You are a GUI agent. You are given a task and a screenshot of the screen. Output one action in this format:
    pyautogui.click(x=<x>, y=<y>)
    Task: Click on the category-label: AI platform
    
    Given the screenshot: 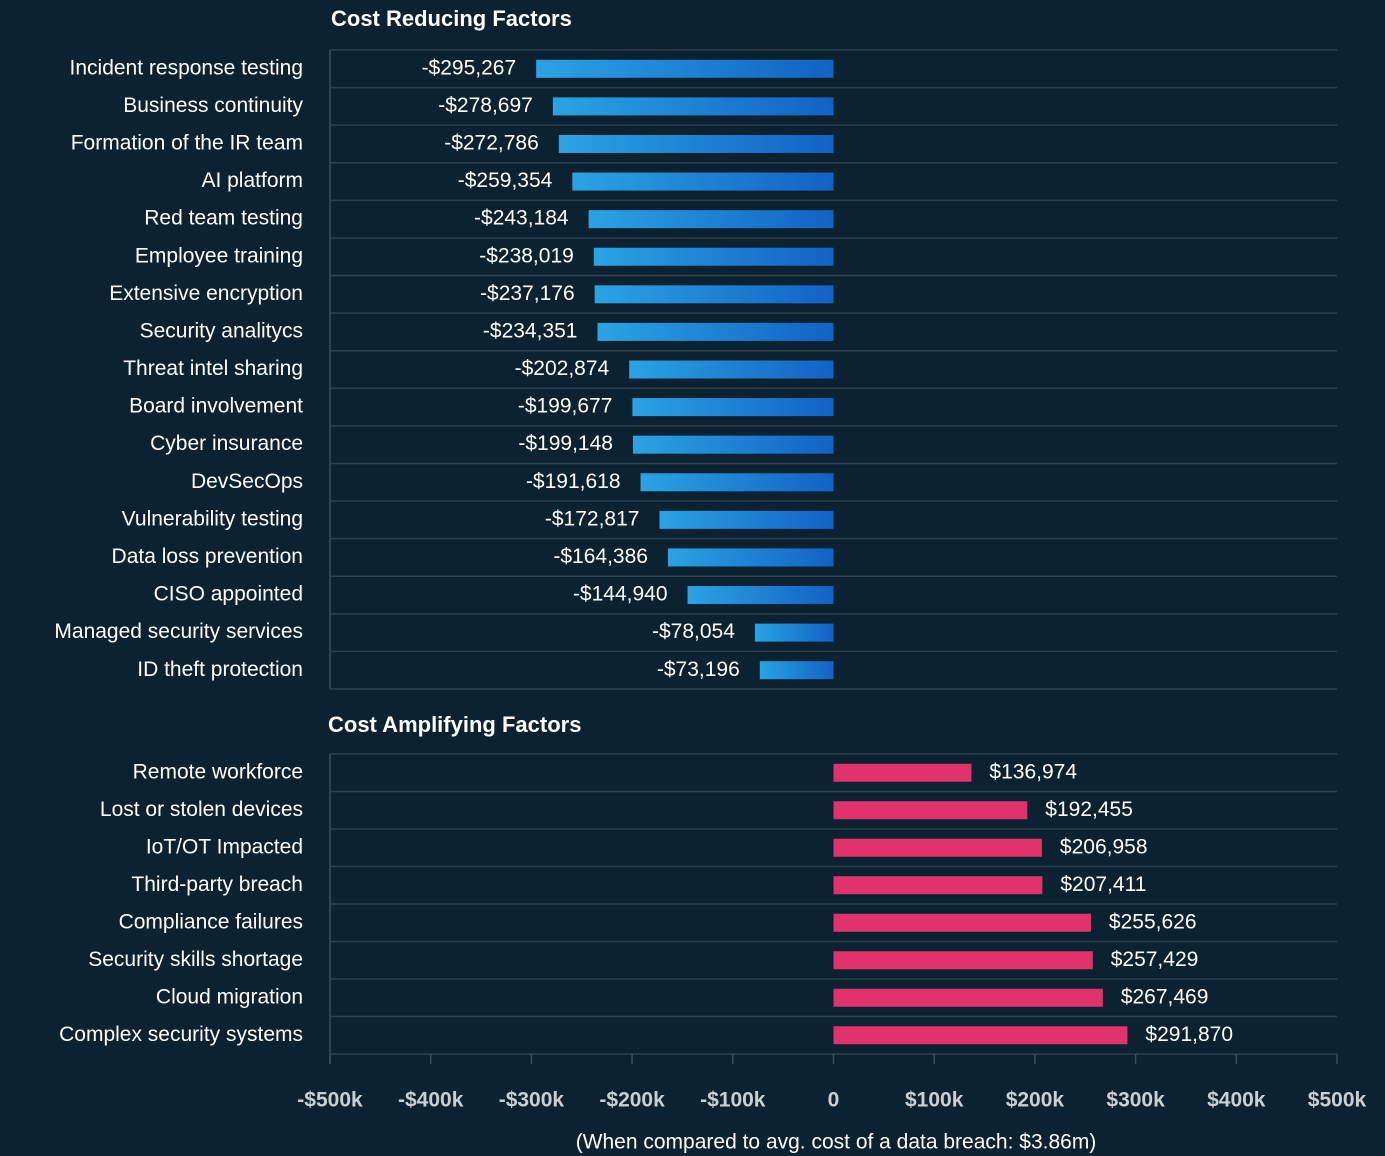 What is the action you would take?
    pyautogui.click(x=252, y=180)
    